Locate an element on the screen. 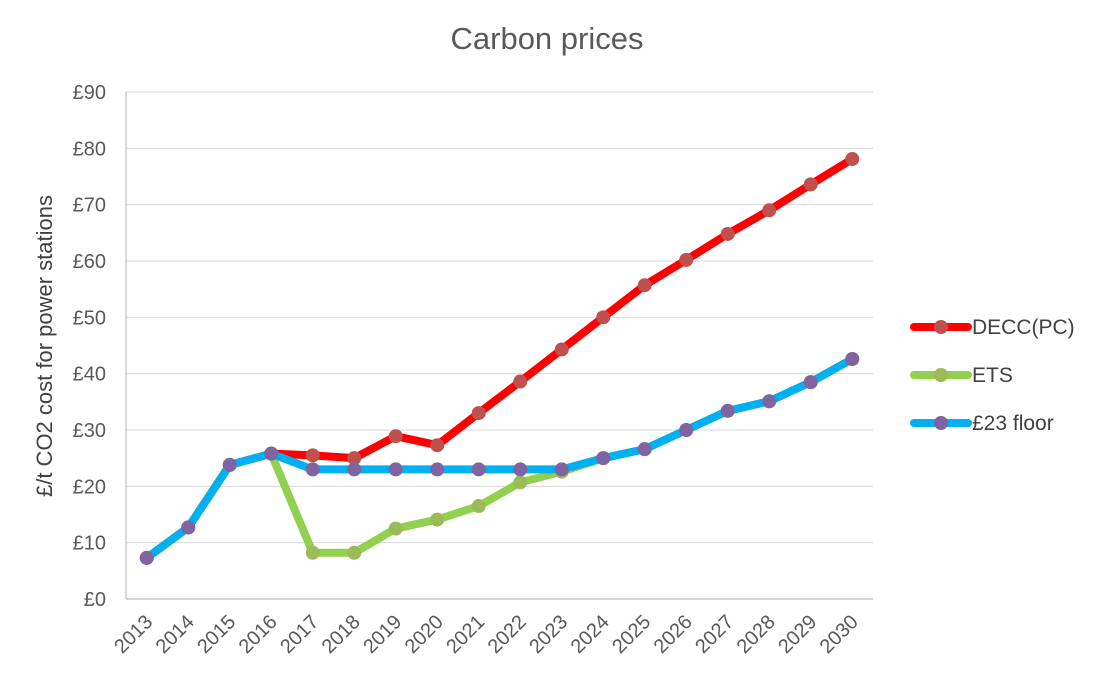 This screenshot has width=1094, height=677. y-tick-label: £40 is located at coordinates (89, 375).